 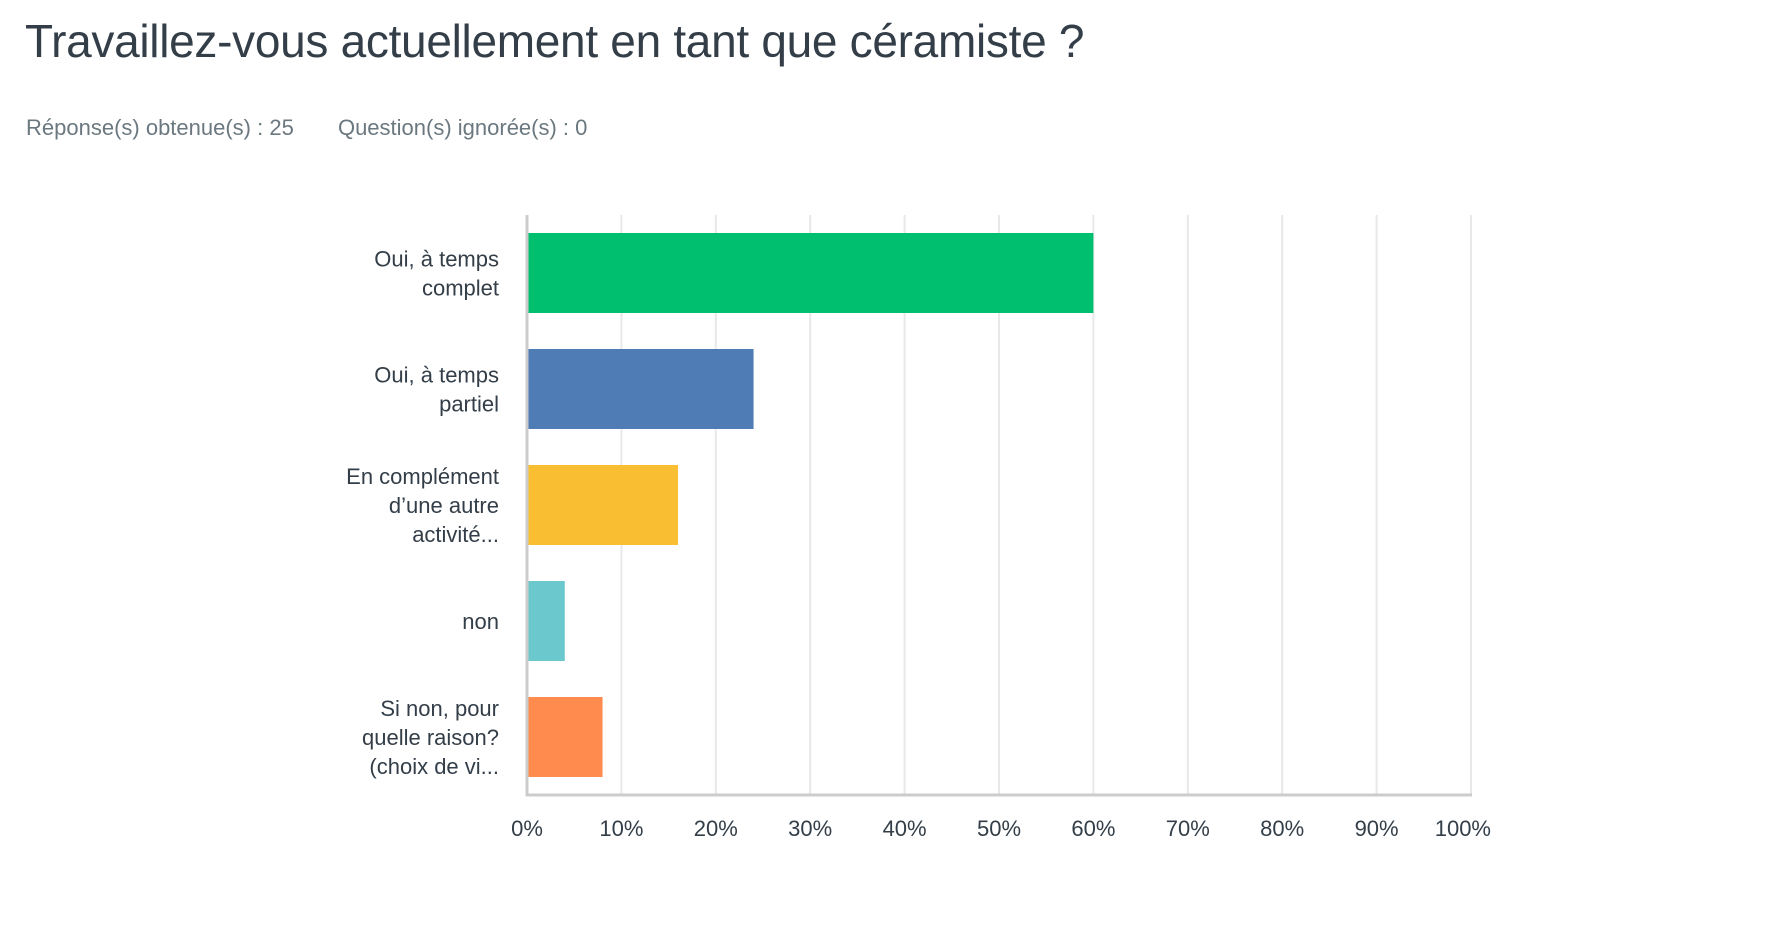 What do you see at coordinates (160, 127) in the screenshot?
I see `answered-count: Réponse(s) obtenue(s) : 25` at bounding box center [160, 127].